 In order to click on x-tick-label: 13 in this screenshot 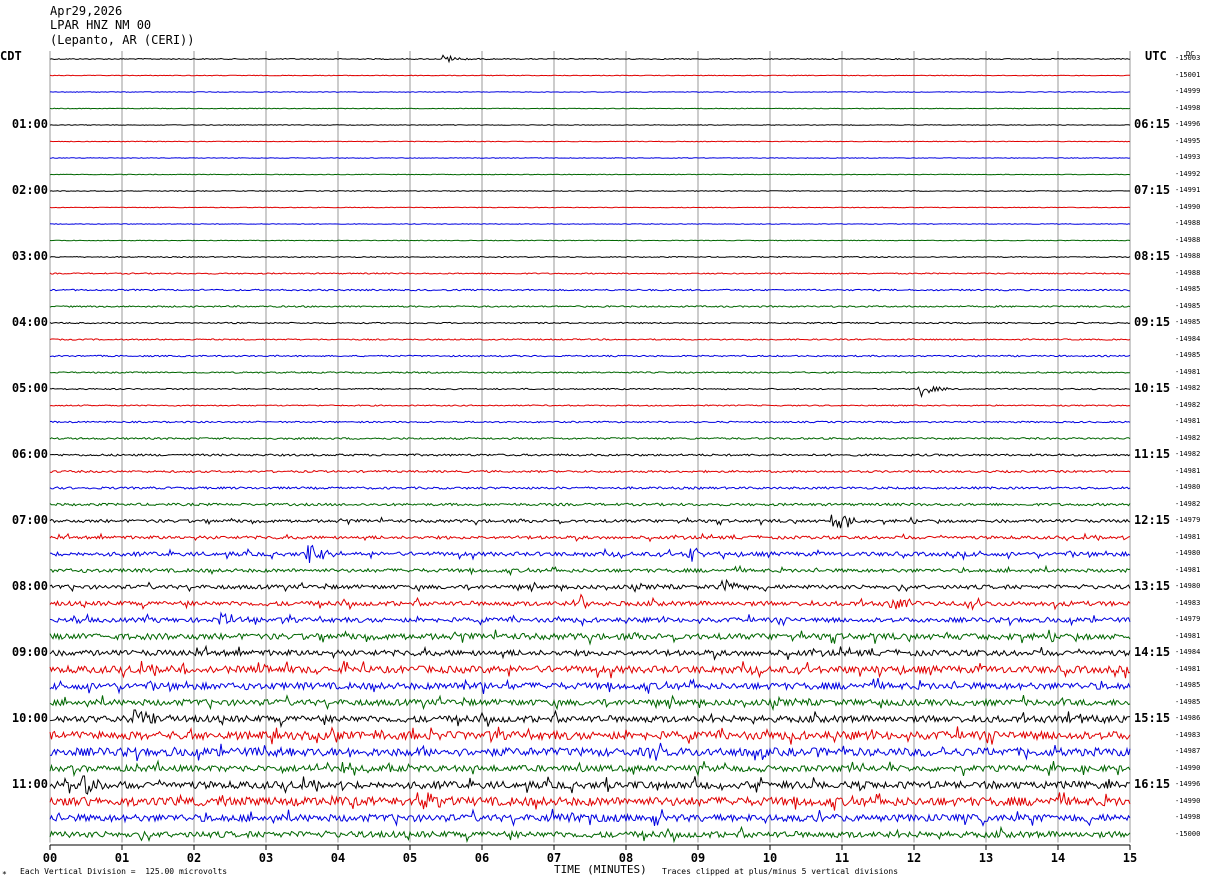, I will do `click(986, 858)`.